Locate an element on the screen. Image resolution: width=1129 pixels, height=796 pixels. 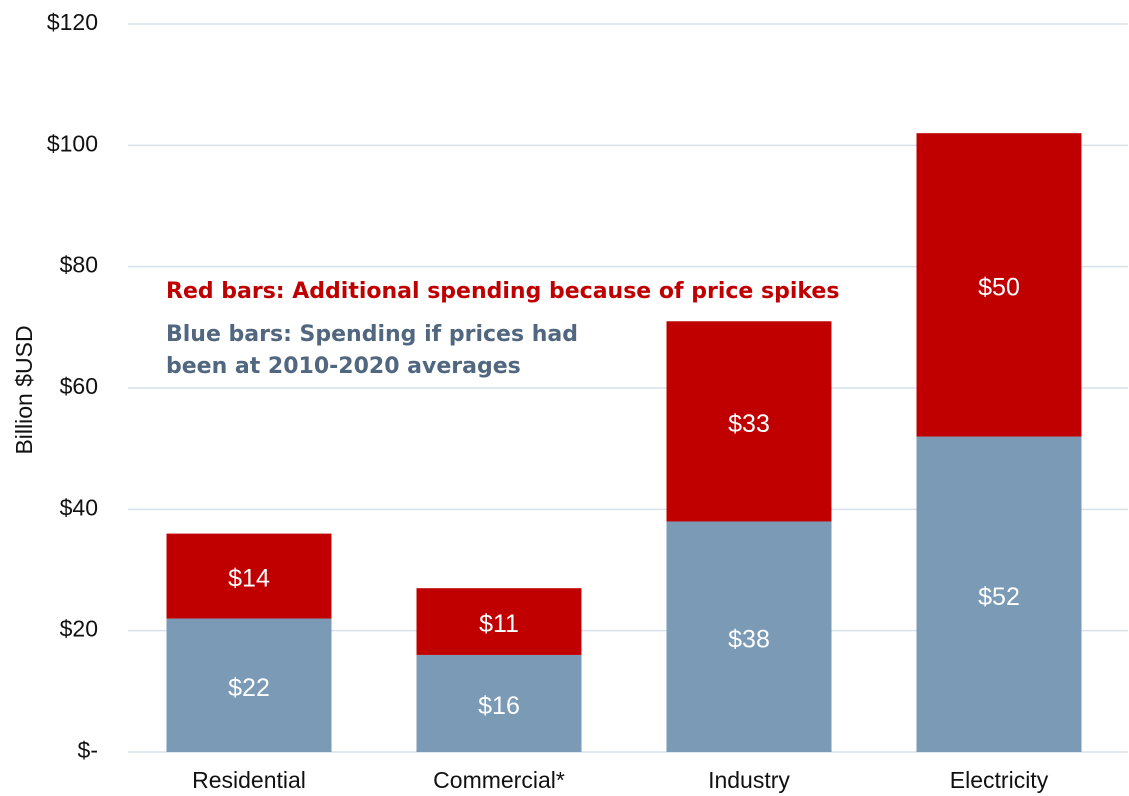
data-label: $16 is located at coordinates (499, 706).